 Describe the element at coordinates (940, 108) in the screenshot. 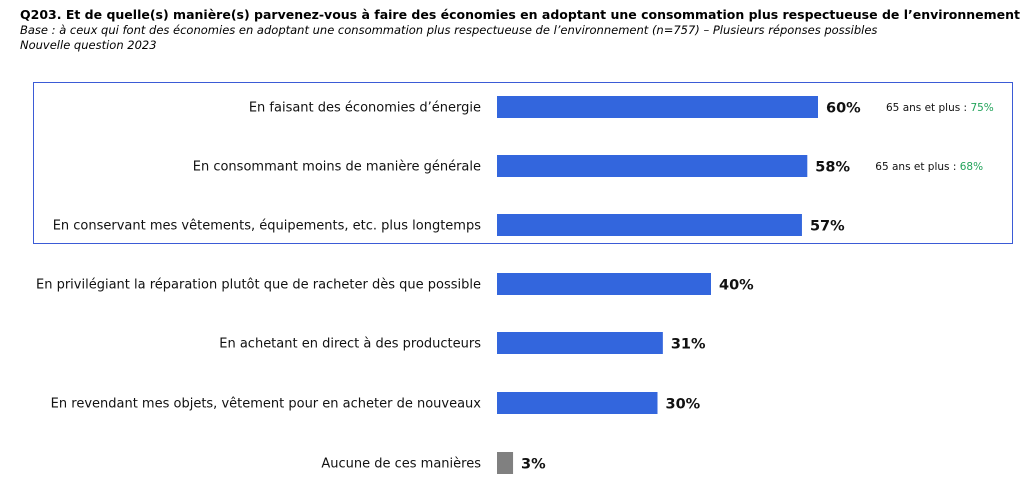

I see `annotation-label: 65 ans et plus : 75%` at that location.